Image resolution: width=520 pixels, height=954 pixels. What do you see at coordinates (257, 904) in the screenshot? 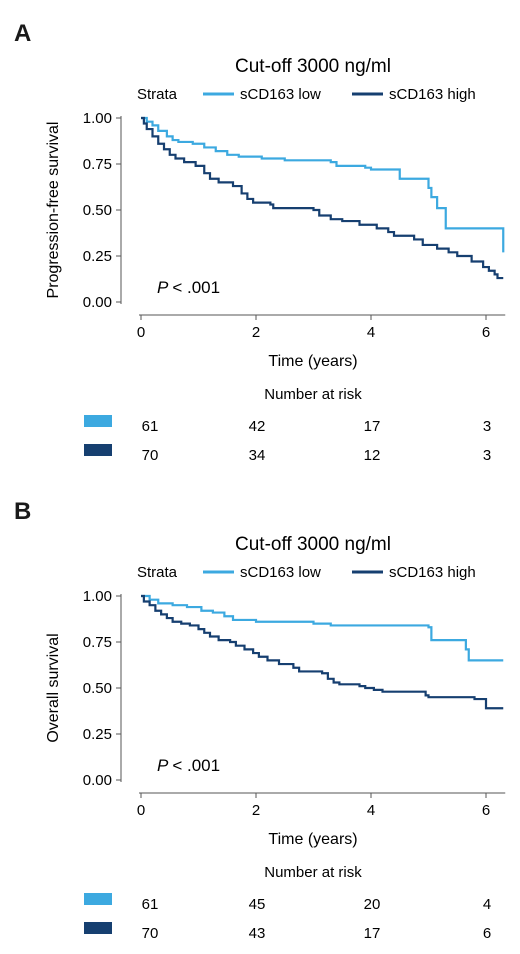
I see `risk-value: 45` at bounding box center [257, 904].